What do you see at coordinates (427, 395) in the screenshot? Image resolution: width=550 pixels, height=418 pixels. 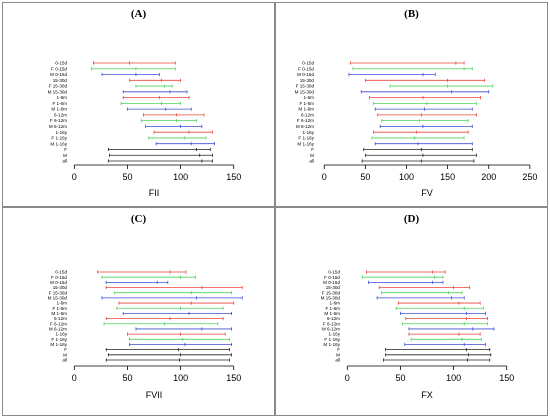 I see `x-axis-label: FX` at bounding box center [427, 395].